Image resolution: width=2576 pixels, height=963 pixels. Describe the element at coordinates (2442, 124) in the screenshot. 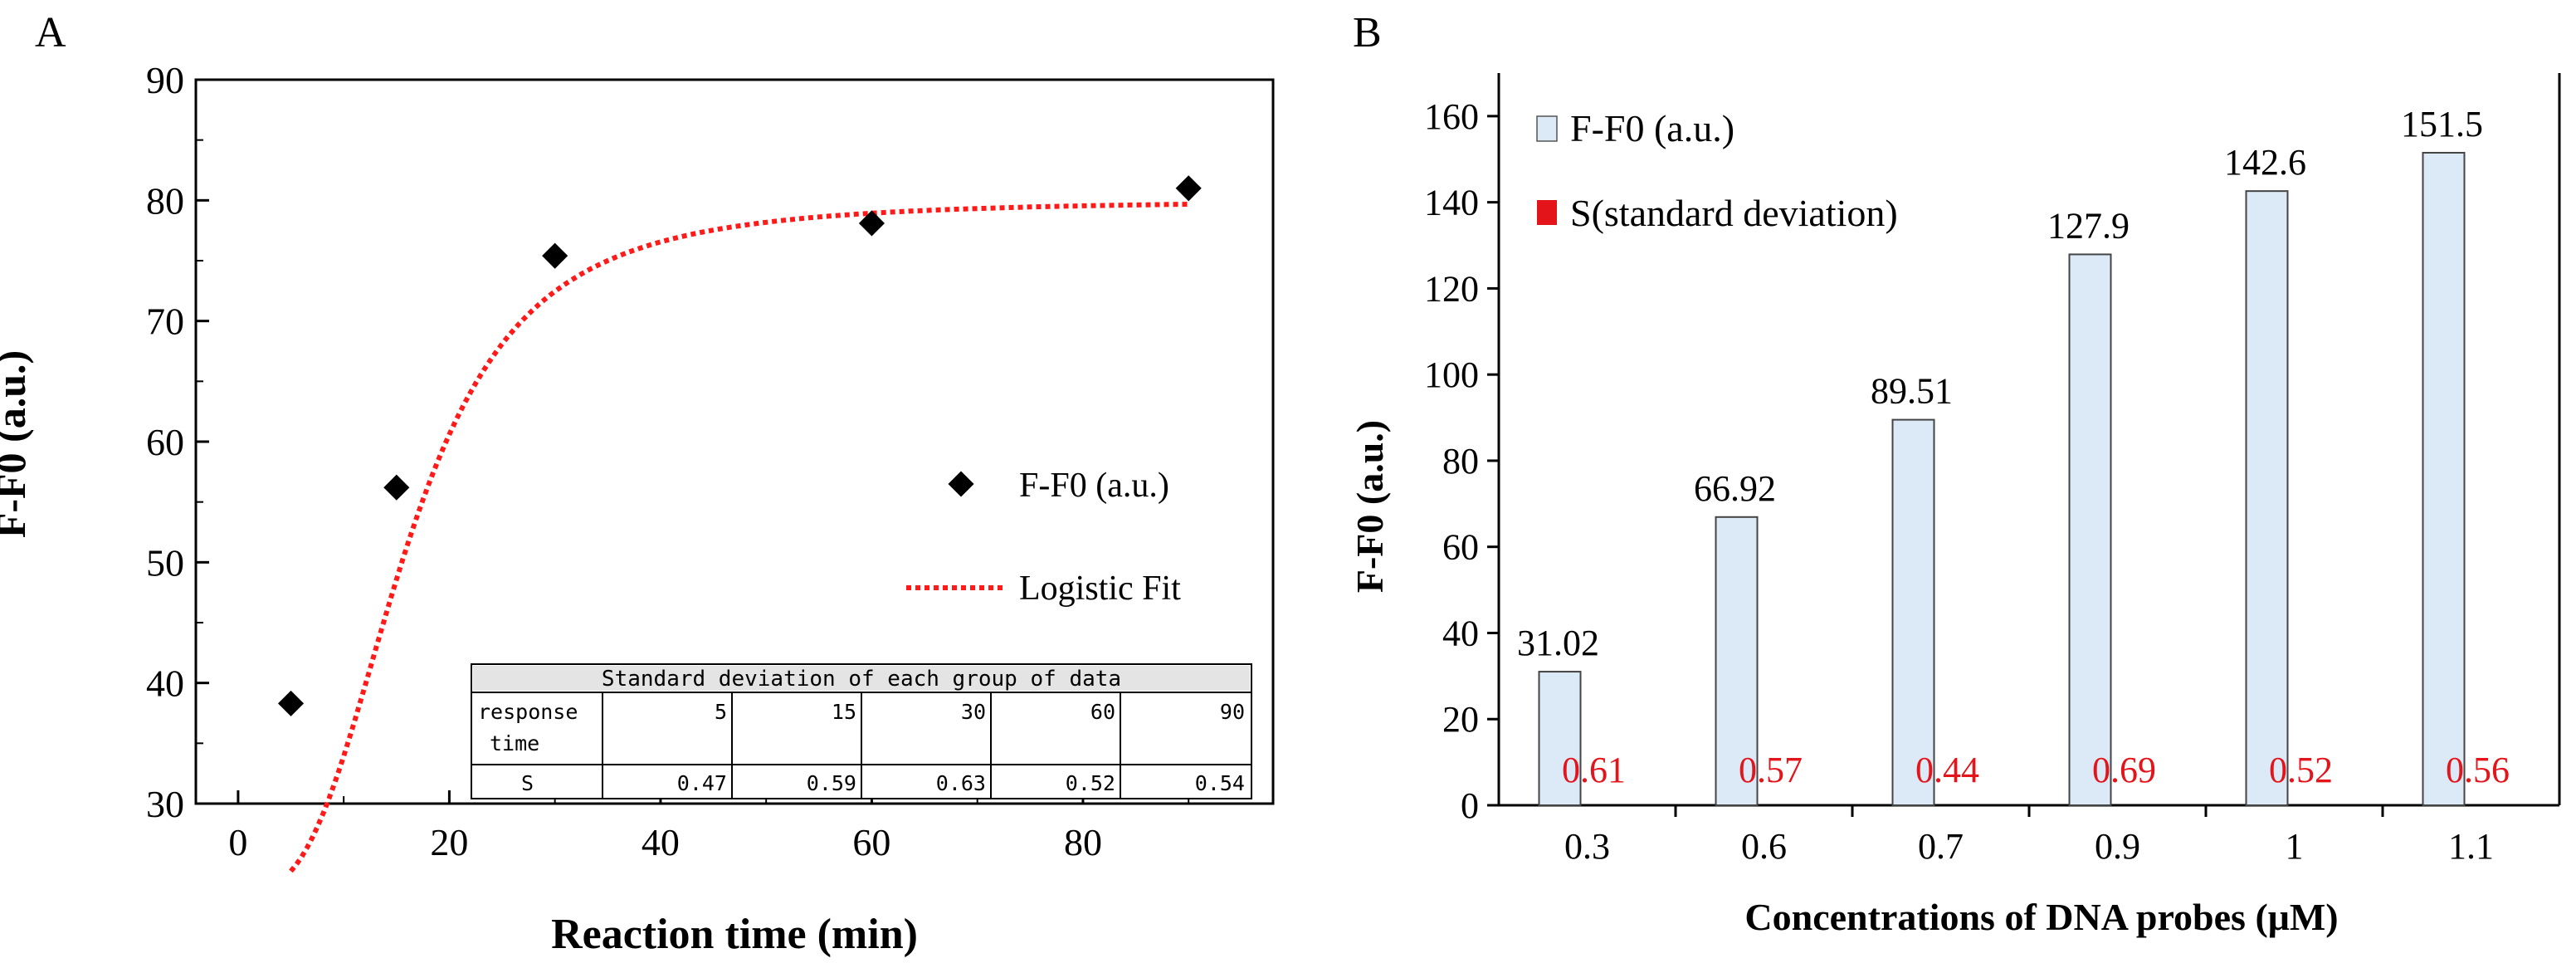

I see `bar-value-label: 151.5` at that location.